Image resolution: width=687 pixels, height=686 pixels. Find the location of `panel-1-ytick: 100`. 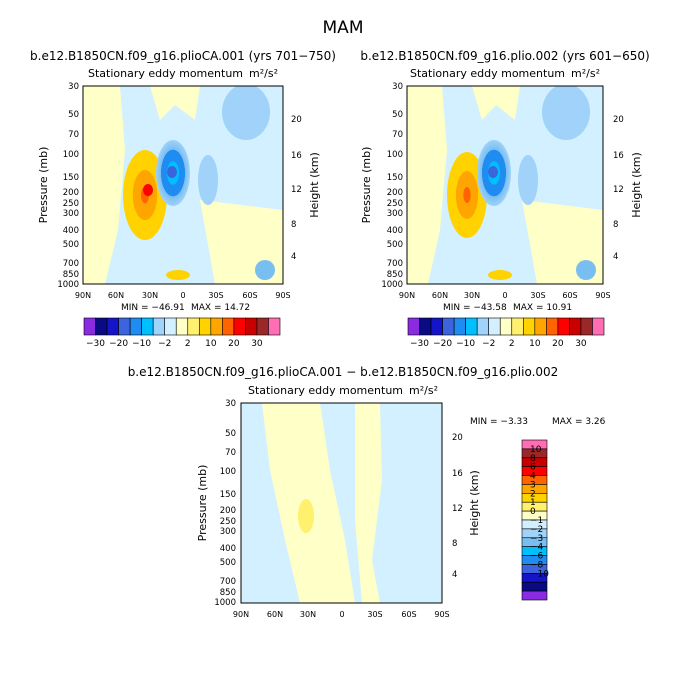

panel-1-ytick: 100 is located at coordinates (71, 155).